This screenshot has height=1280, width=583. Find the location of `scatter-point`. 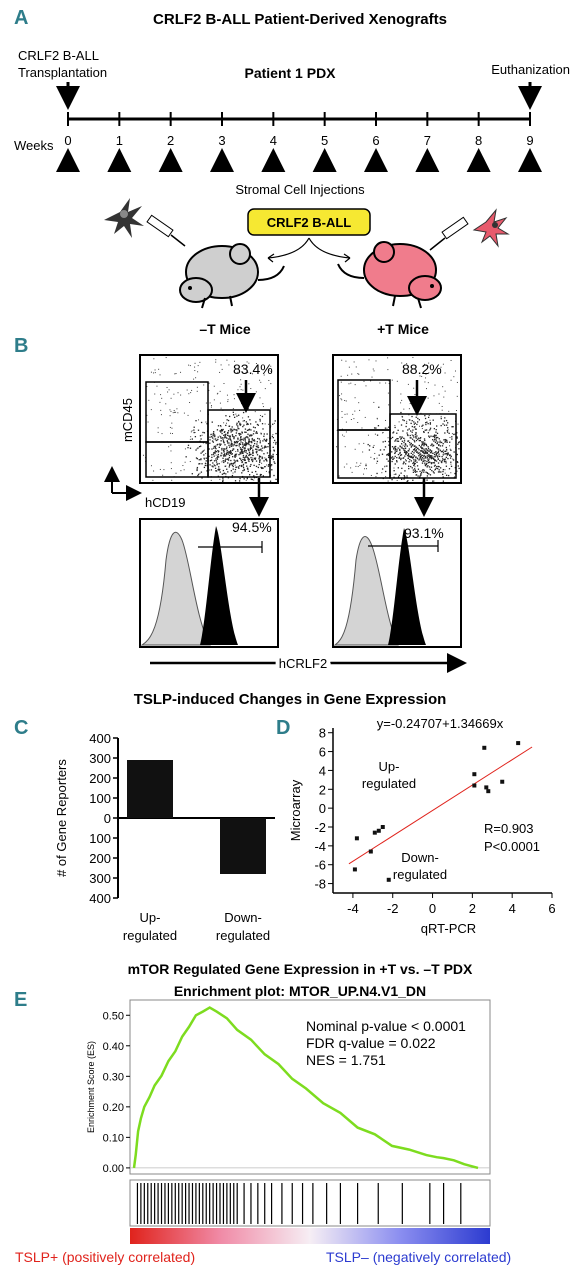

scatter-point is located at coordinates (378, 830).